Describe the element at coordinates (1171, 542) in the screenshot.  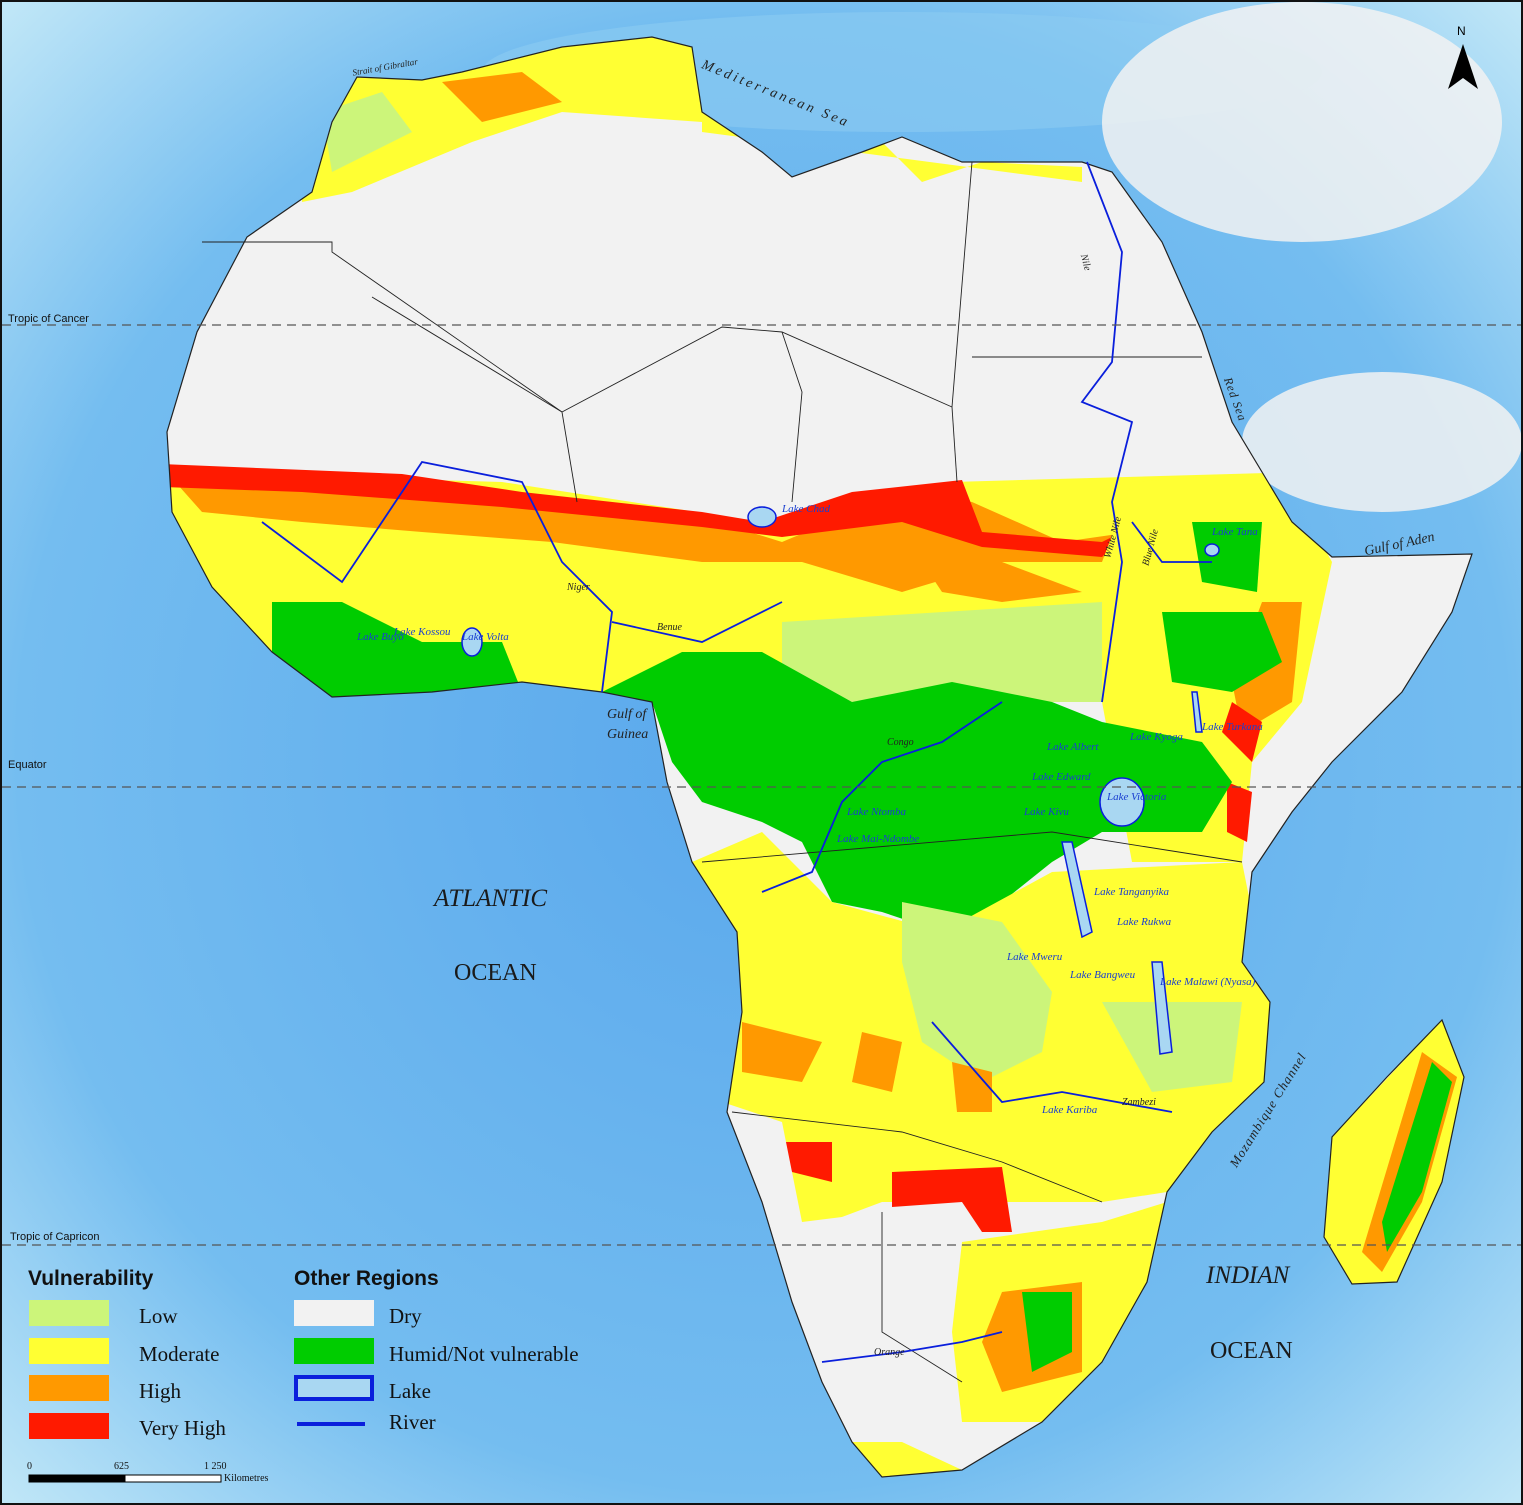
I see `river-blue-nile` at that location.